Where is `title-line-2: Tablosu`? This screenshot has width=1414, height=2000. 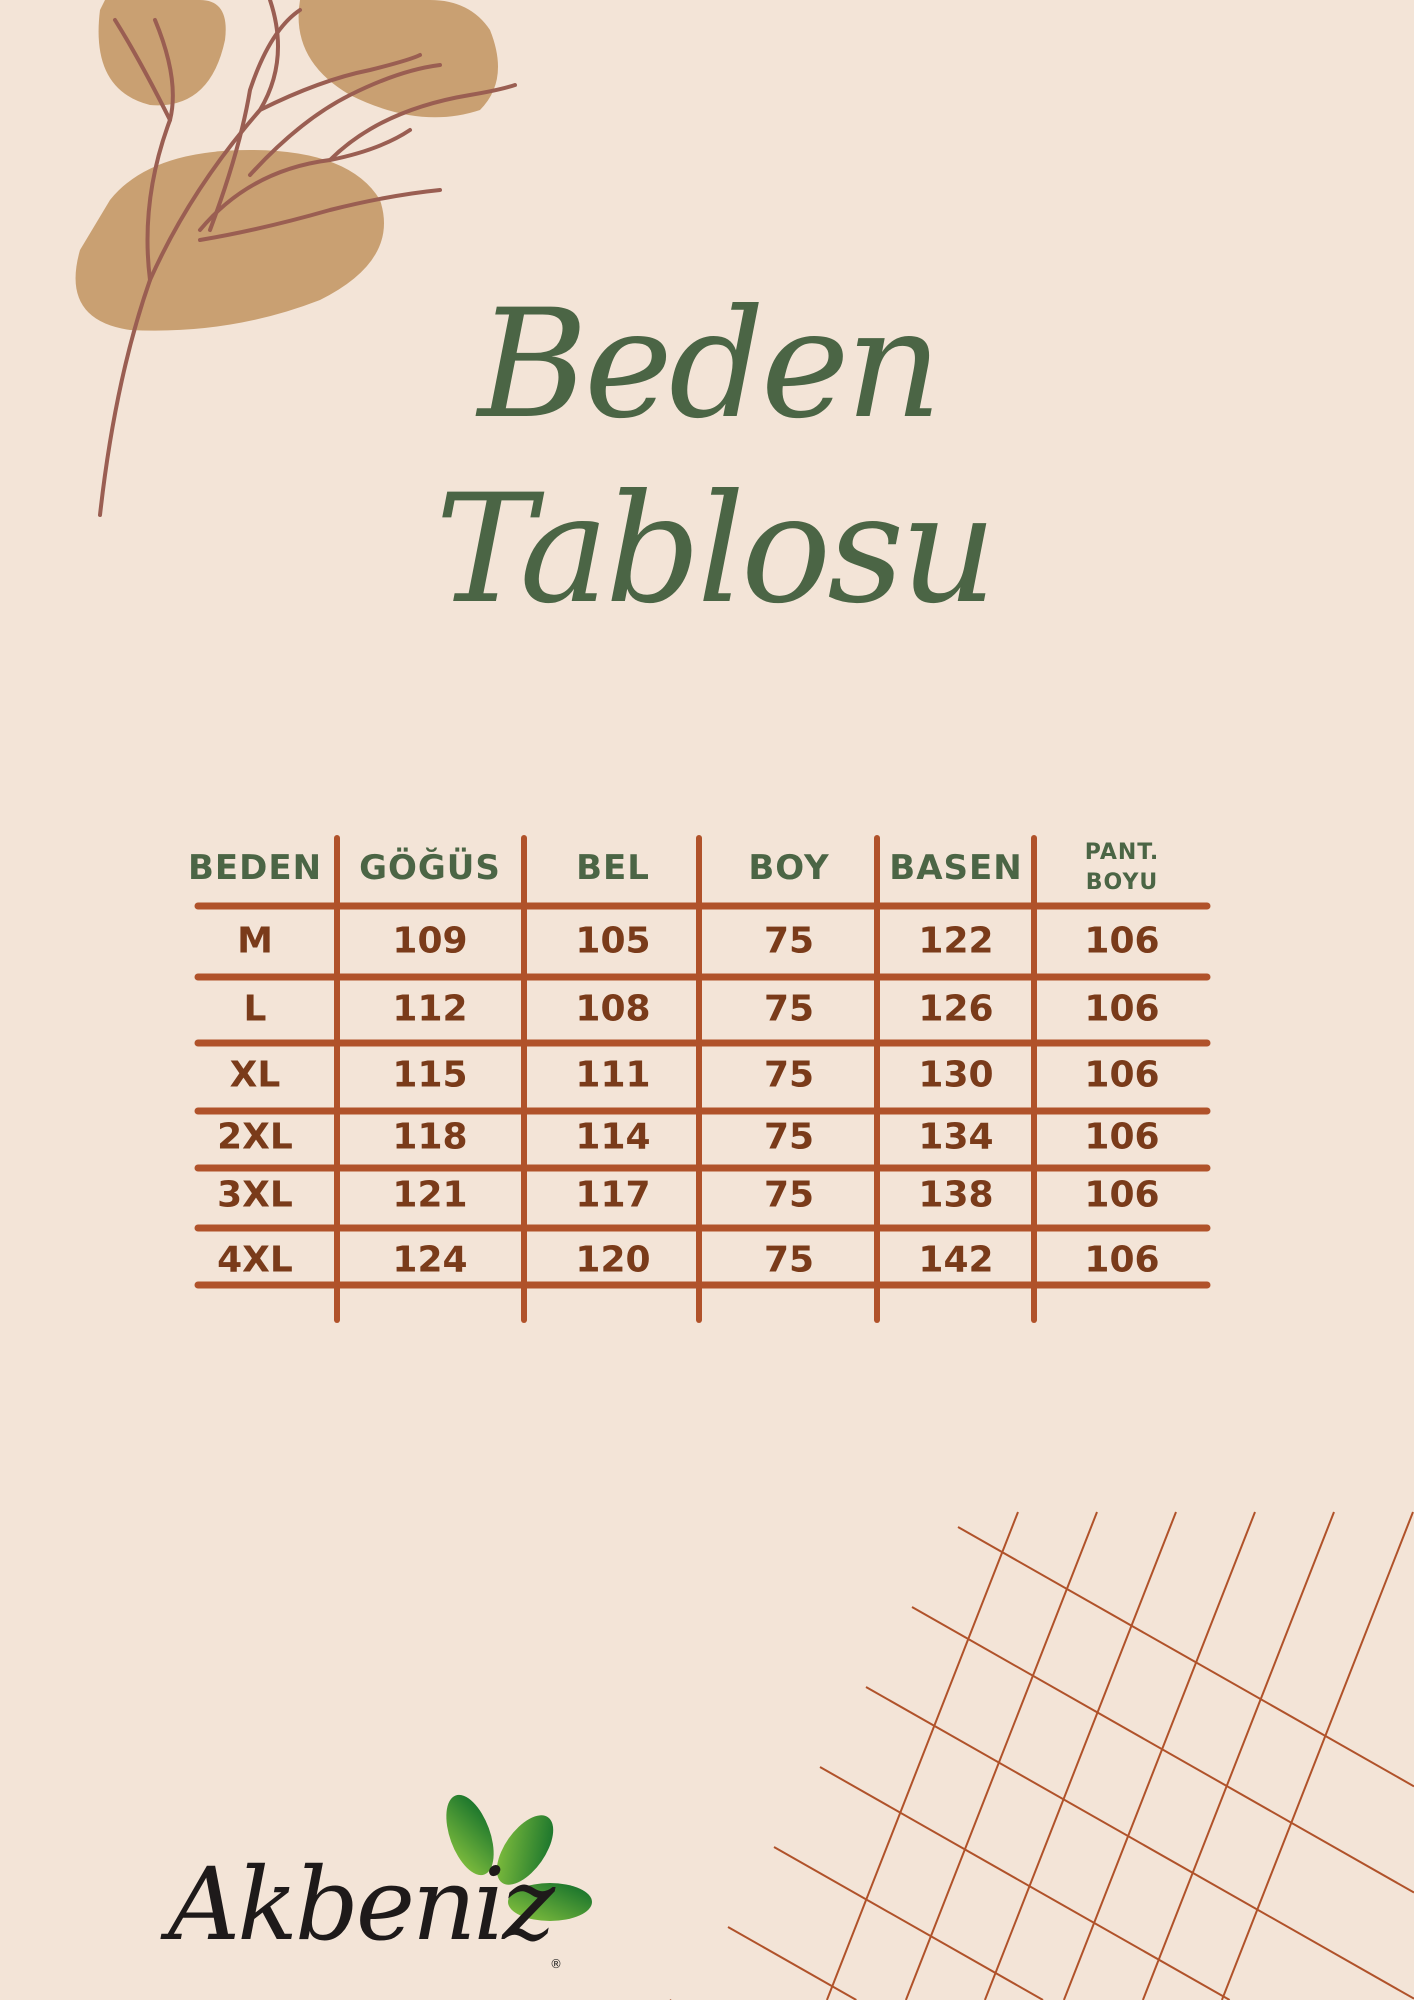
title-line-2: Tablosu is located at coordinates (716, 550).